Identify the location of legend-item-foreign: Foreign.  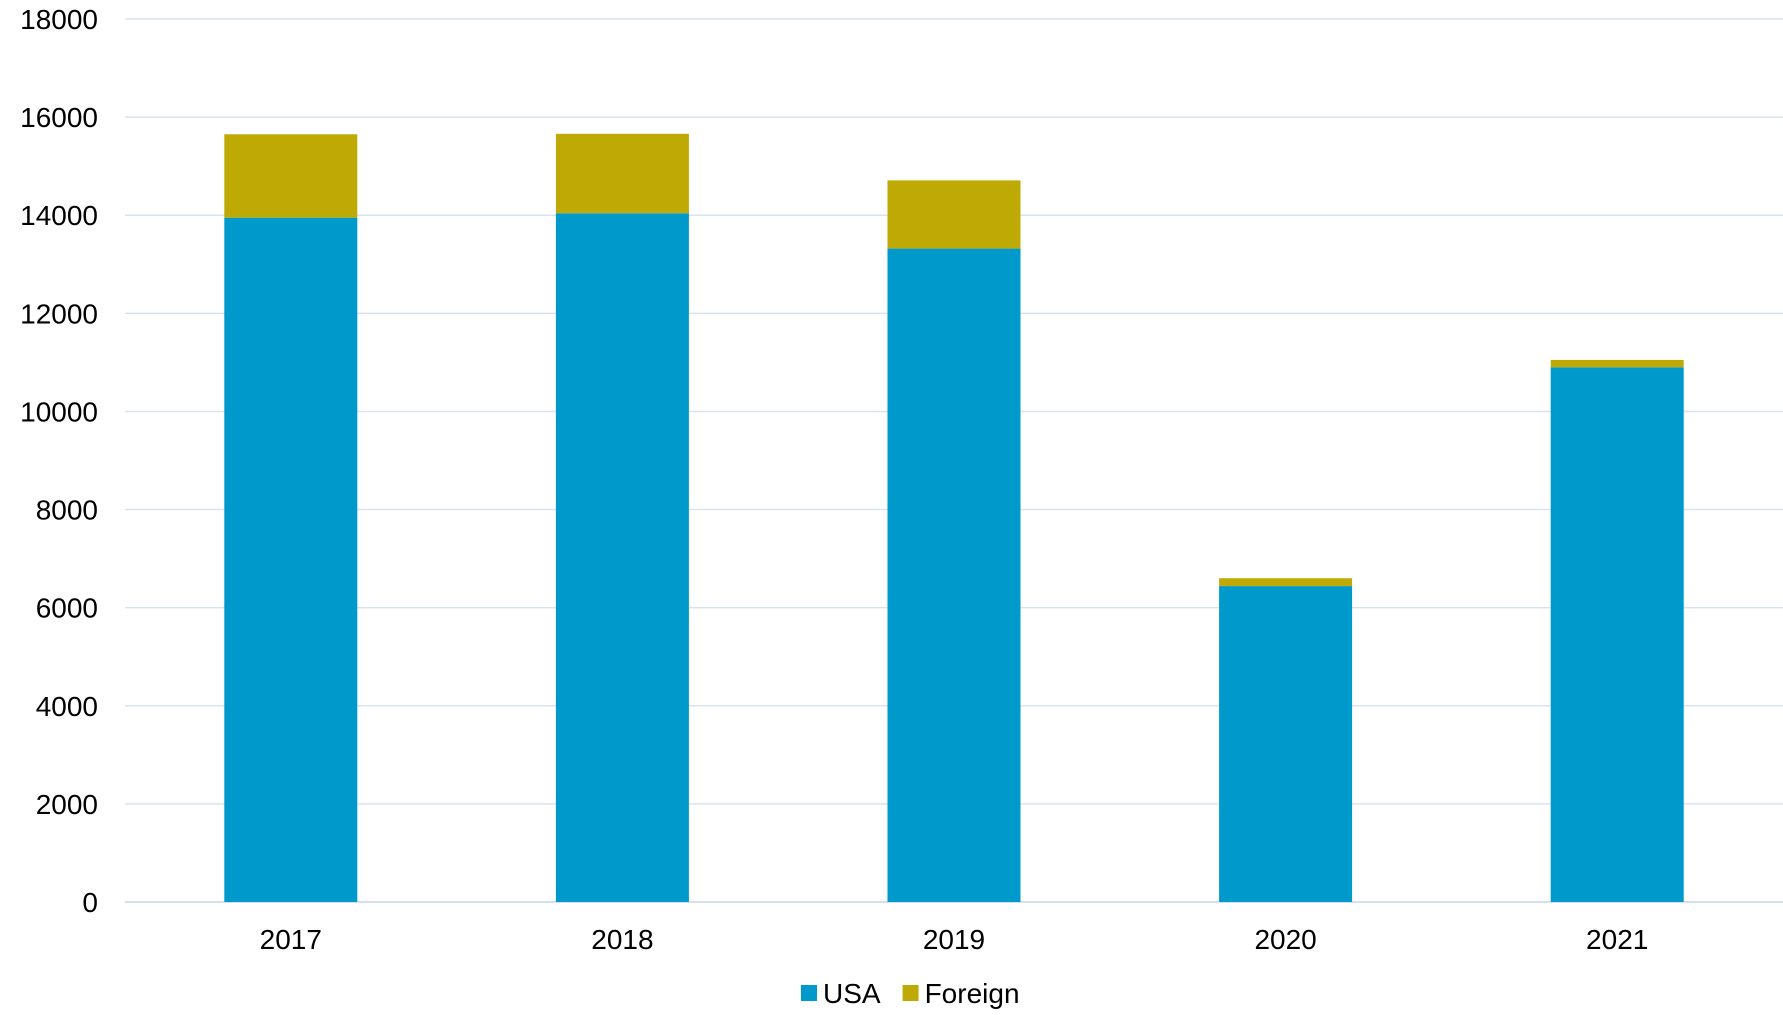
(961, 993).